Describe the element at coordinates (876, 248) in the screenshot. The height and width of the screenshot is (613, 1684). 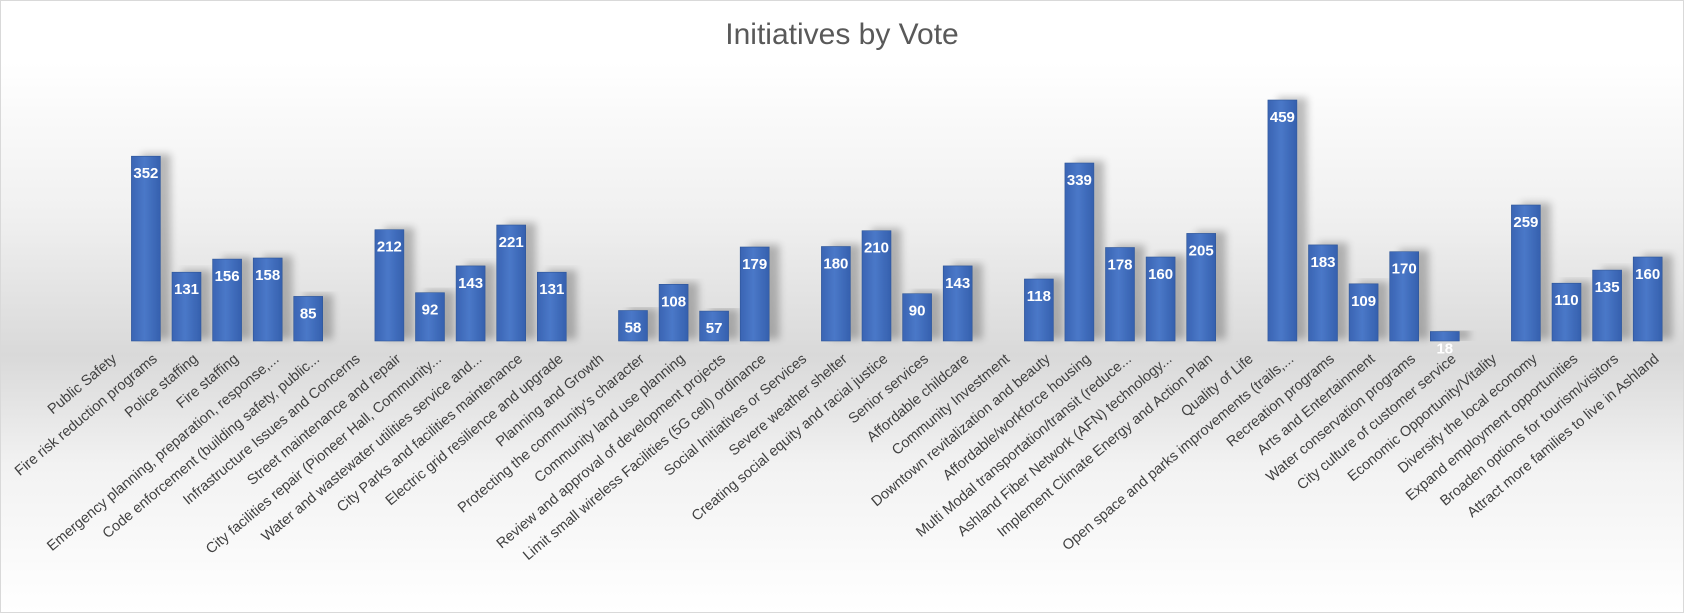
I see `data-label: 210` at that location.